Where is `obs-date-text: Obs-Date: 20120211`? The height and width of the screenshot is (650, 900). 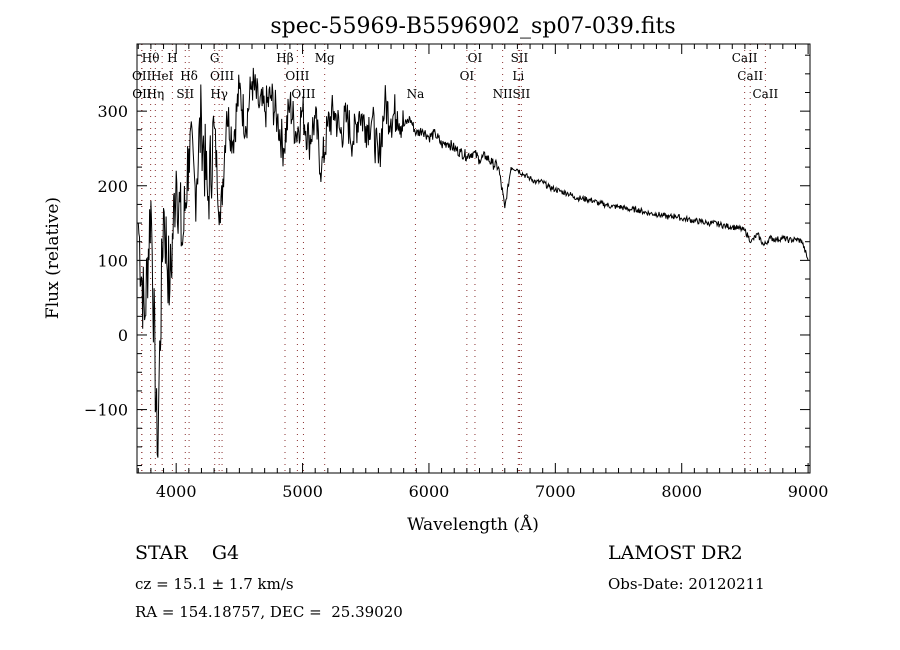 obs-date-text: Obs-Date: 20120211 is located at coordinates (686, 584).